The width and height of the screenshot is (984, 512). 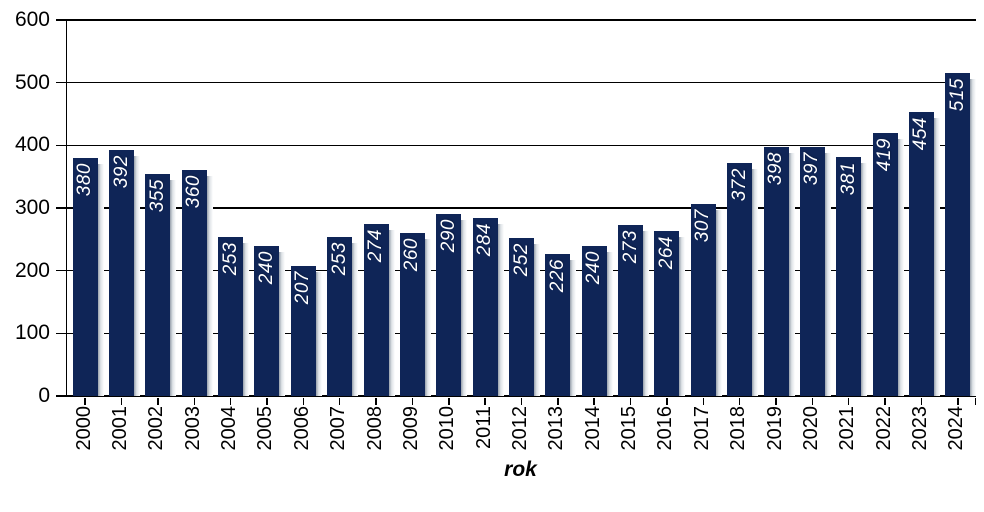 I want to click on x-axis-tick-label: 2014, so click(x=593, y=428).